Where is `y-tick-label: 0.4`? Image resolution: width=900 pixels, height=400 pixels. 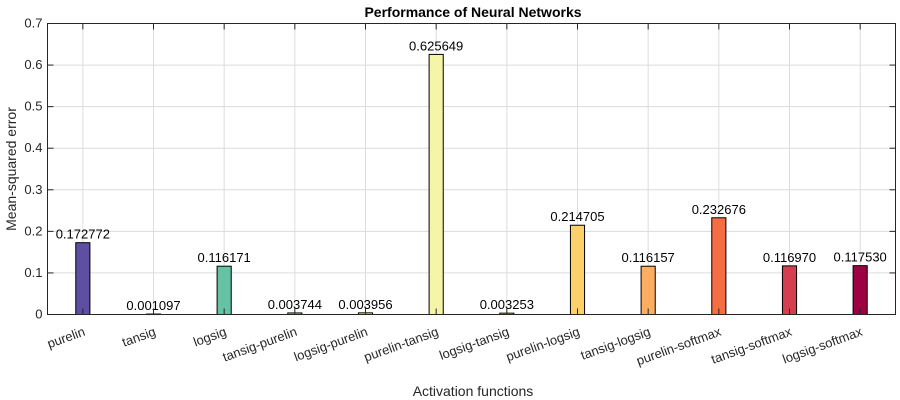 y-tick-label: 0.4 is located at coordinates (33, 147).